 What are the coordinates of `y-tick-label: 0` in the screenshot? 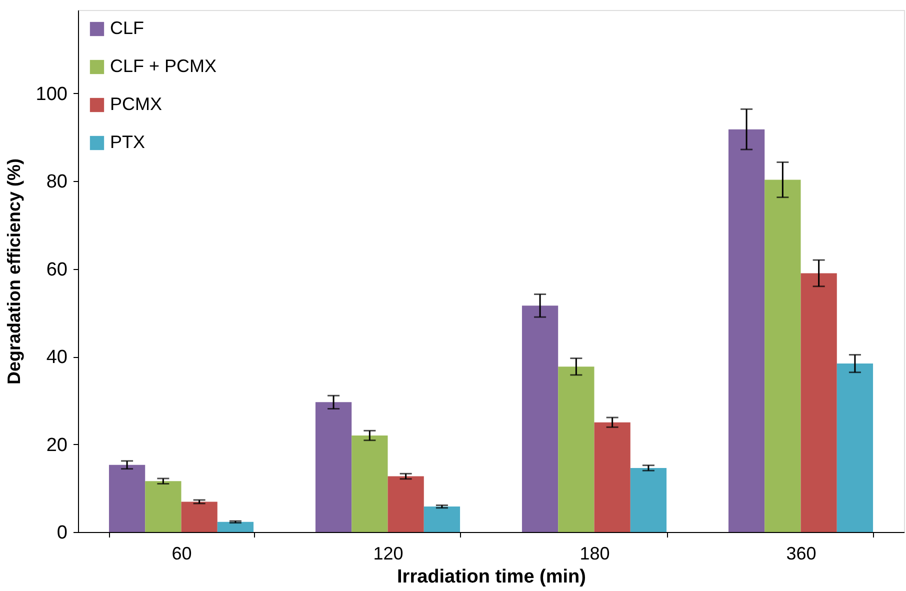 It's located at (62, 533).